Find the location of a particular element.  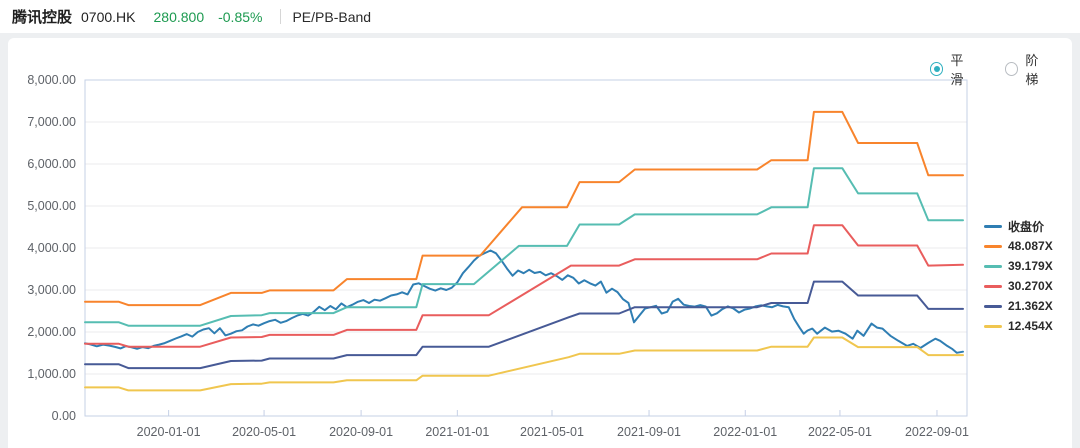

radio-smooth: 平滑 is located at coordinates (952, 69).